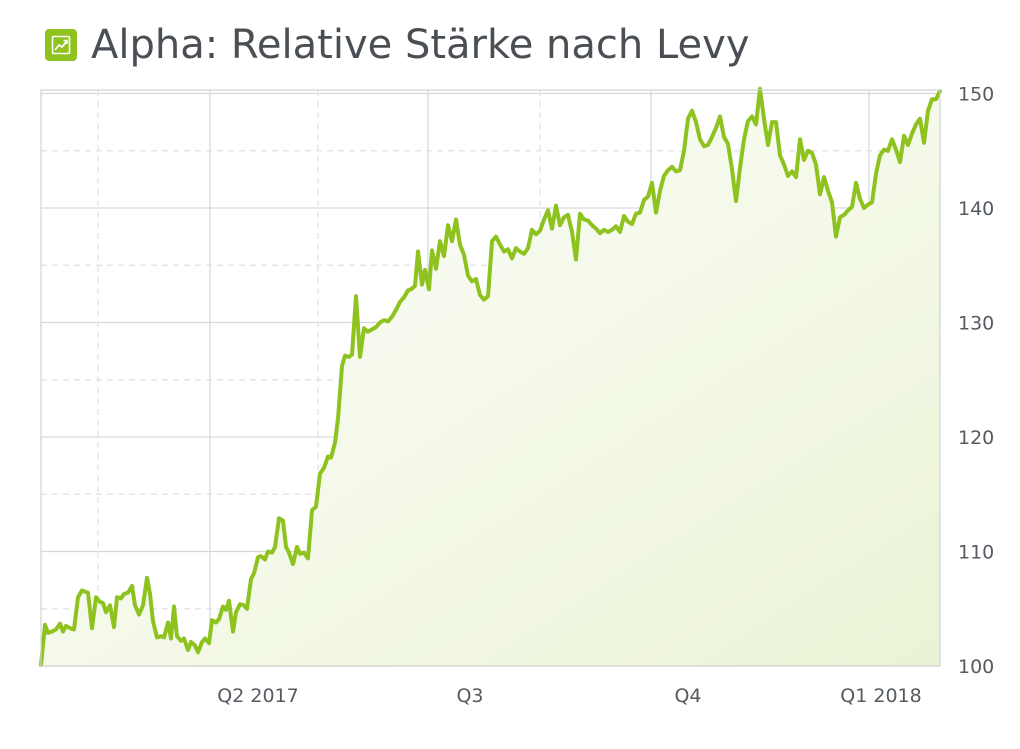 The width and height of the screenshot is (1020, 749). Describe the element at coordinates (687, 696) in the screenshot. I see `x-tick-label: Q4` at that location.